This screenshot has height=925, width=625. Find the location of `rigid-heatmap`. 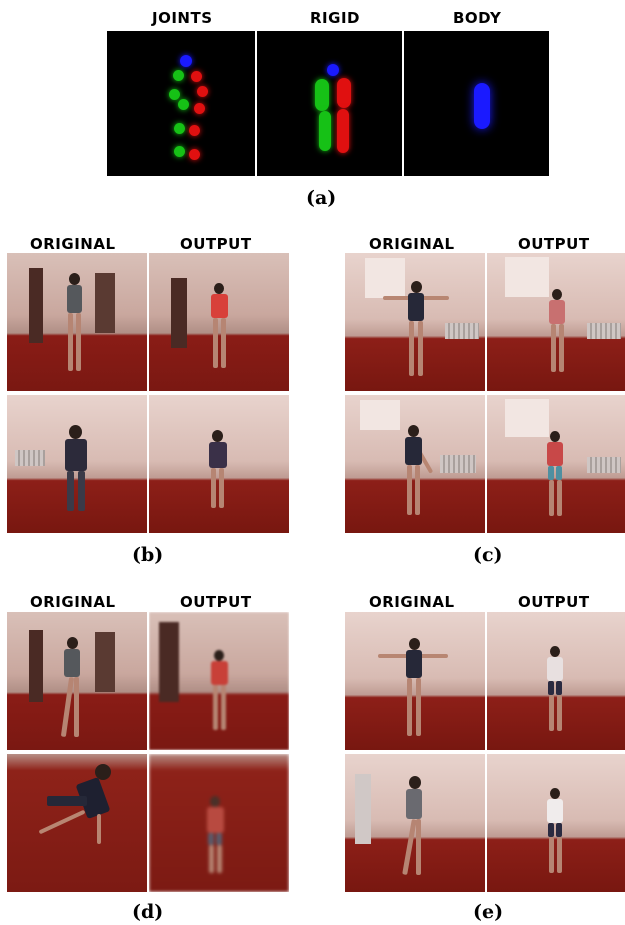

rigid-heatmap is located at coordinates (329, 103).